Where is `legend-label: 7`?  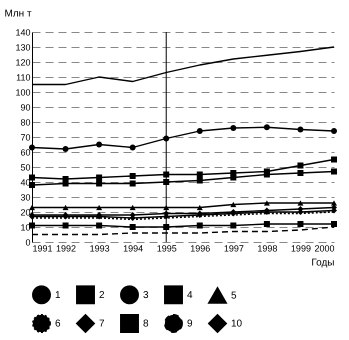
legend-label: 7 is located at coordinates (102, 324).